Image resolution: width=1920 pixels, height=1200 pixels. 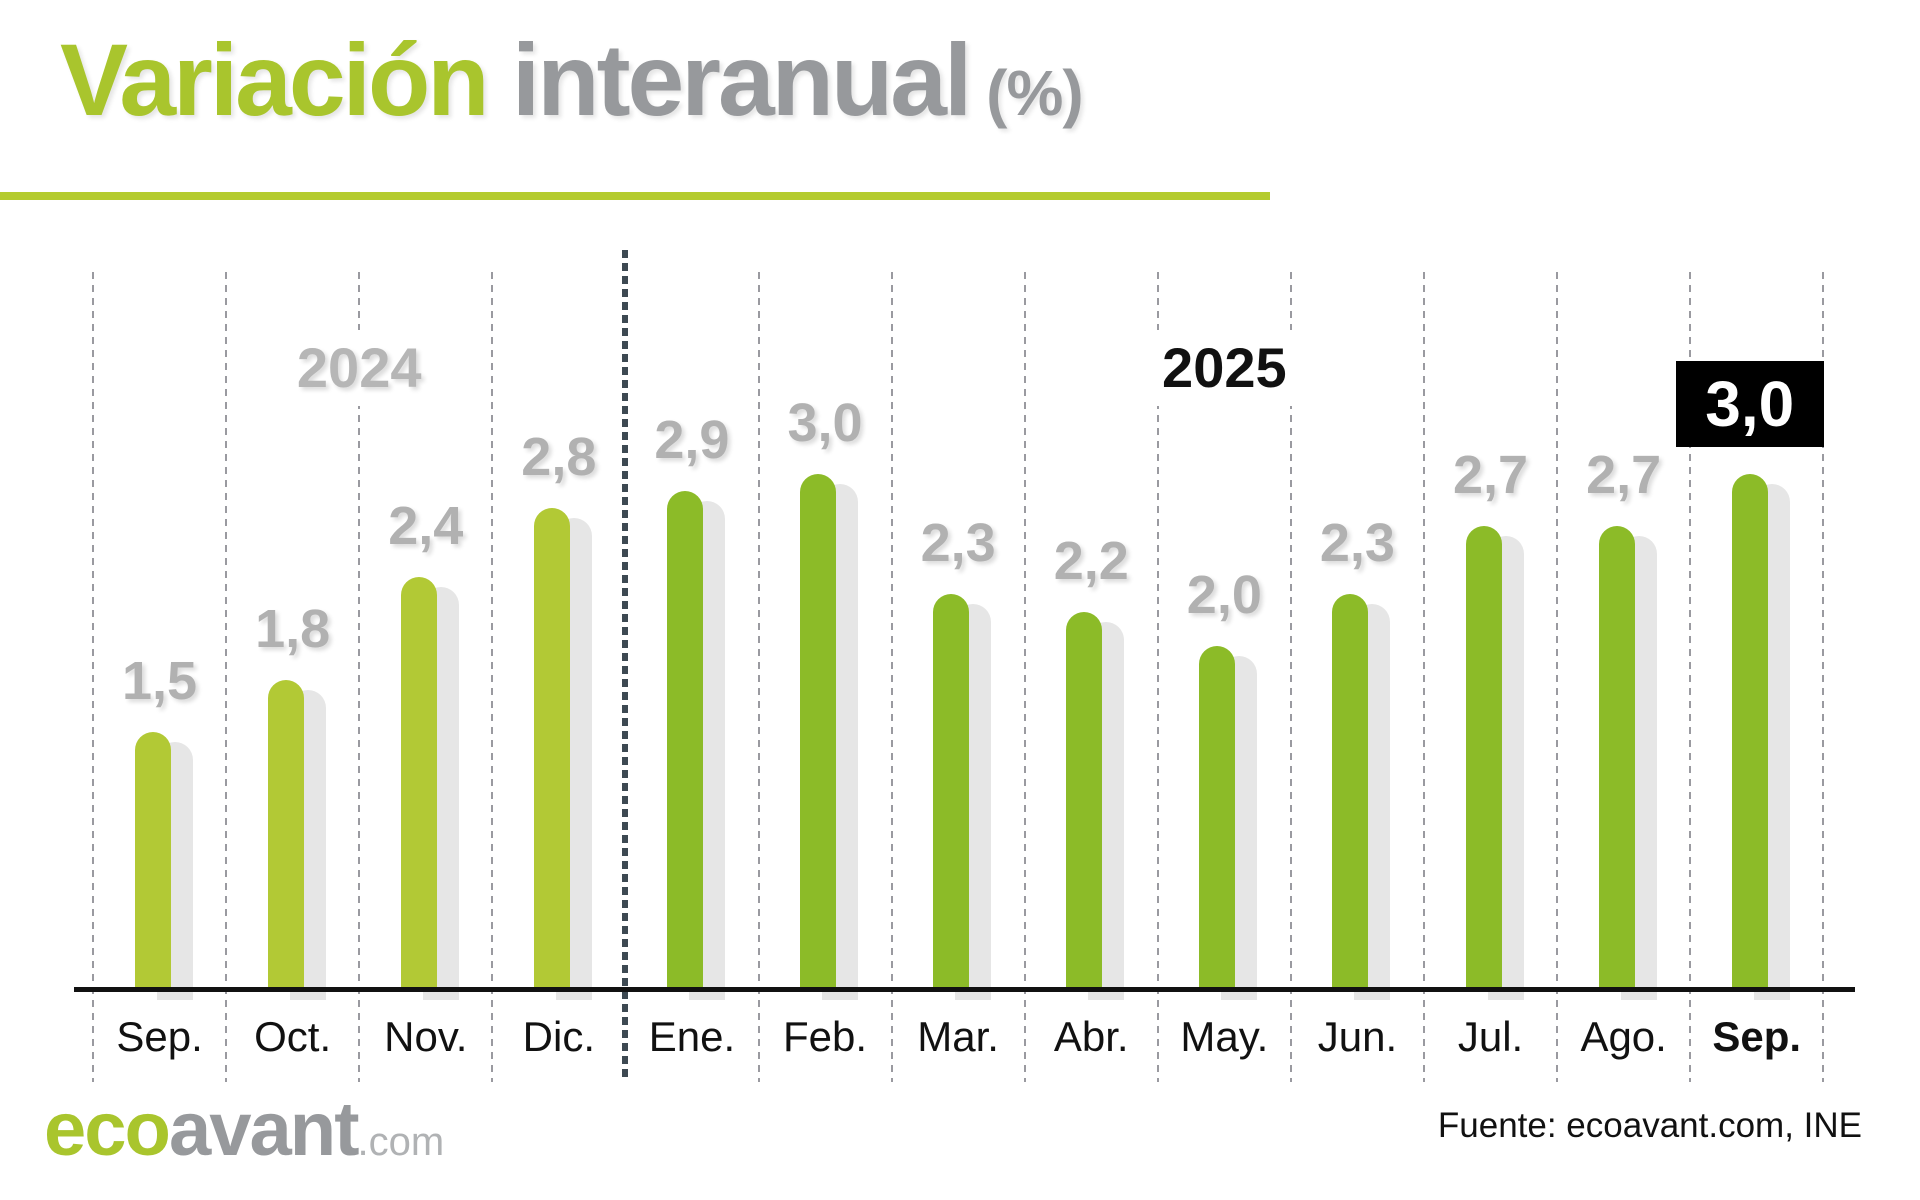 What do you see at coordinates (559, 1036) in the screenshot?
I see `x-axis-month-label: Dic.` at bounding box center [559, 1036].